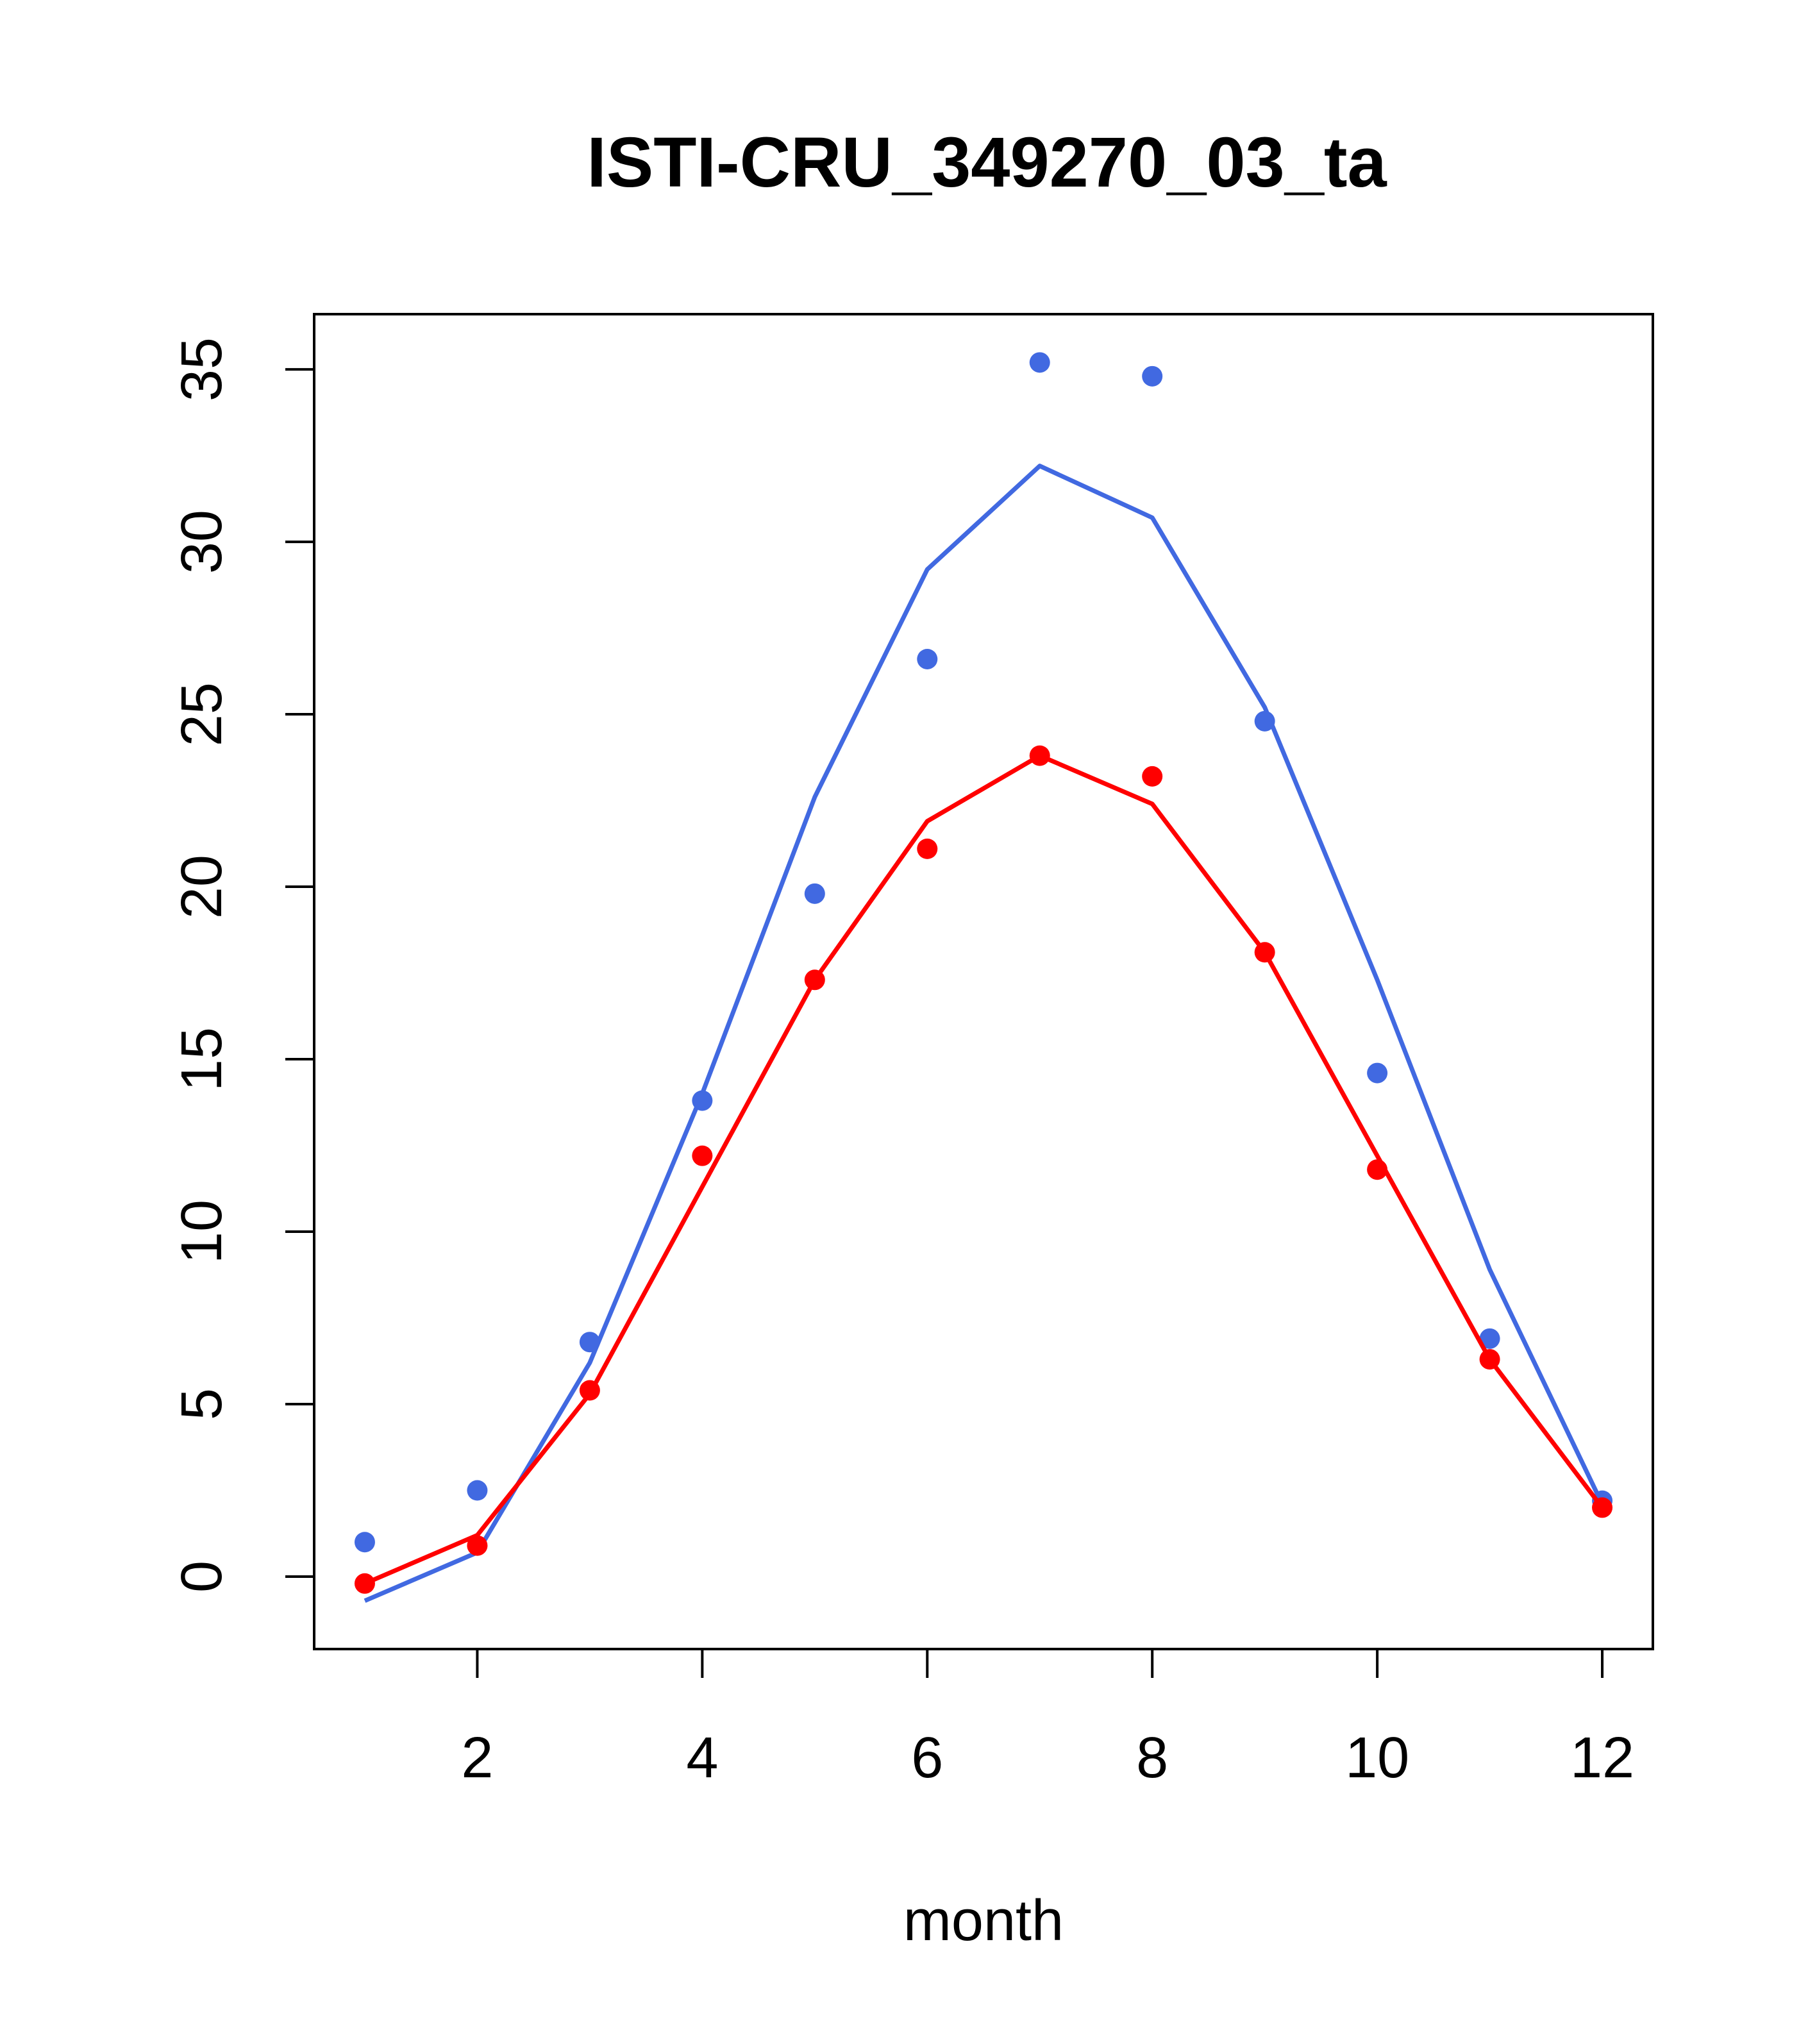 The height and width of the screenshot is (2044, 1817). What do you see at coordinates (1047, 1719) in the screenshot?
I see `x-axis: 2 4 6 8 10 12` at bounding box center [1047, 1719].